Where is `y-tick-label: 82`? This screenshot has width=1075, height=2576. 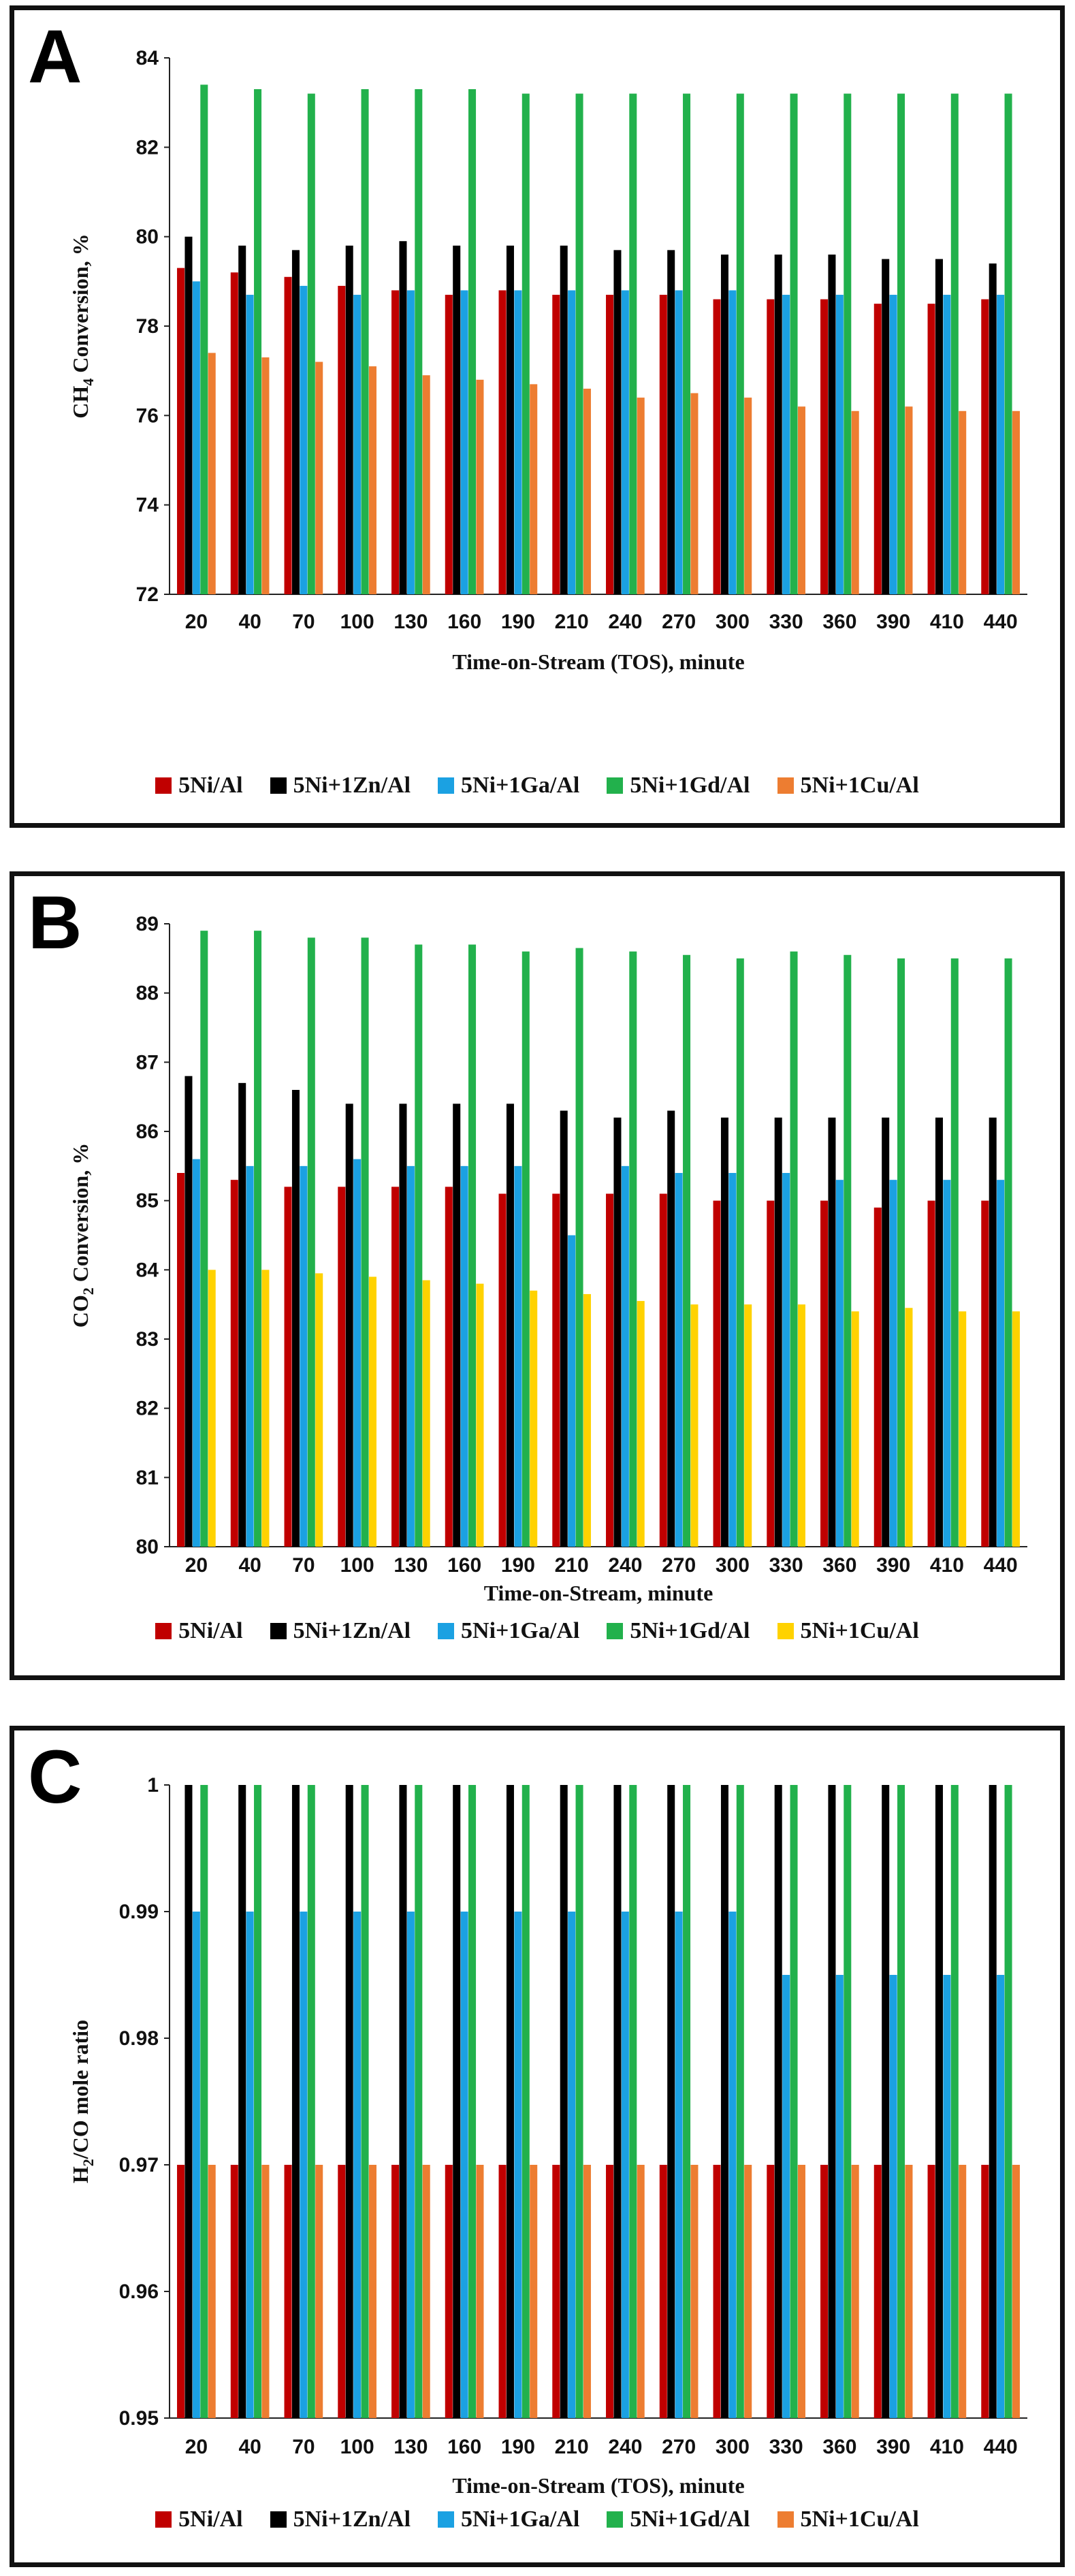 y-tick-label: 82 is located at coordinates (147, 1409).